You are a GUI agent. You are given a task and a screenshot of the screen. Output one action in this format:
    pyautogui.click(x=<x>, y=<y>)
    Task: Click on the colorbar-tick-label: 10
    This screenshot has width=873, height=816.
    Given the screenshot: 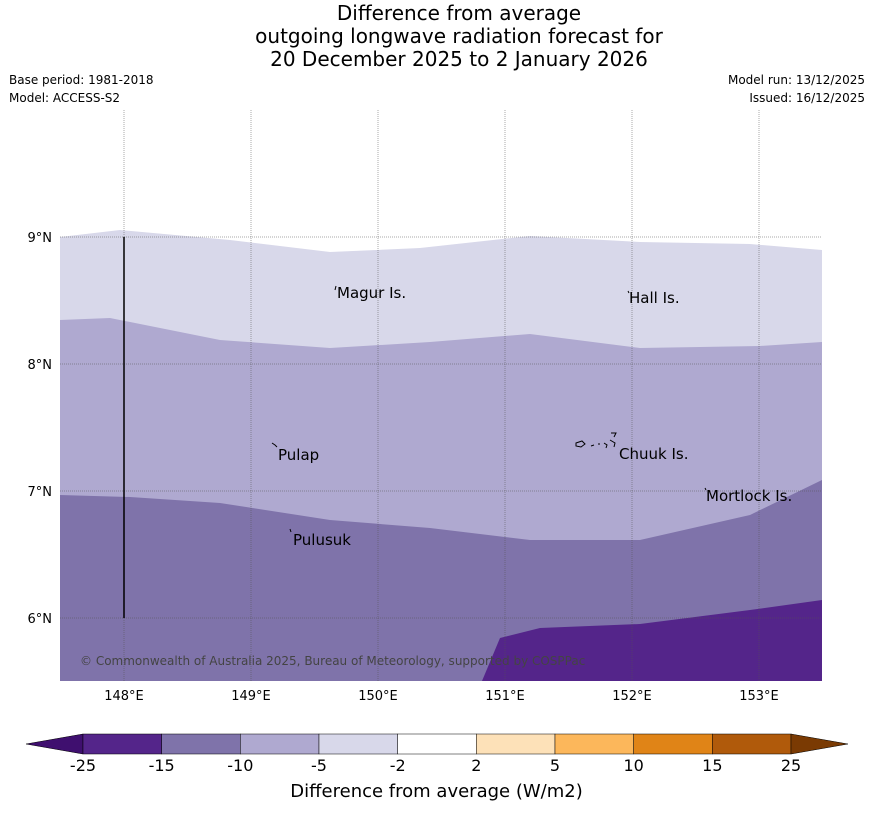 What is the action you would take?
    pyautogui.click(x=633, y=765)
    